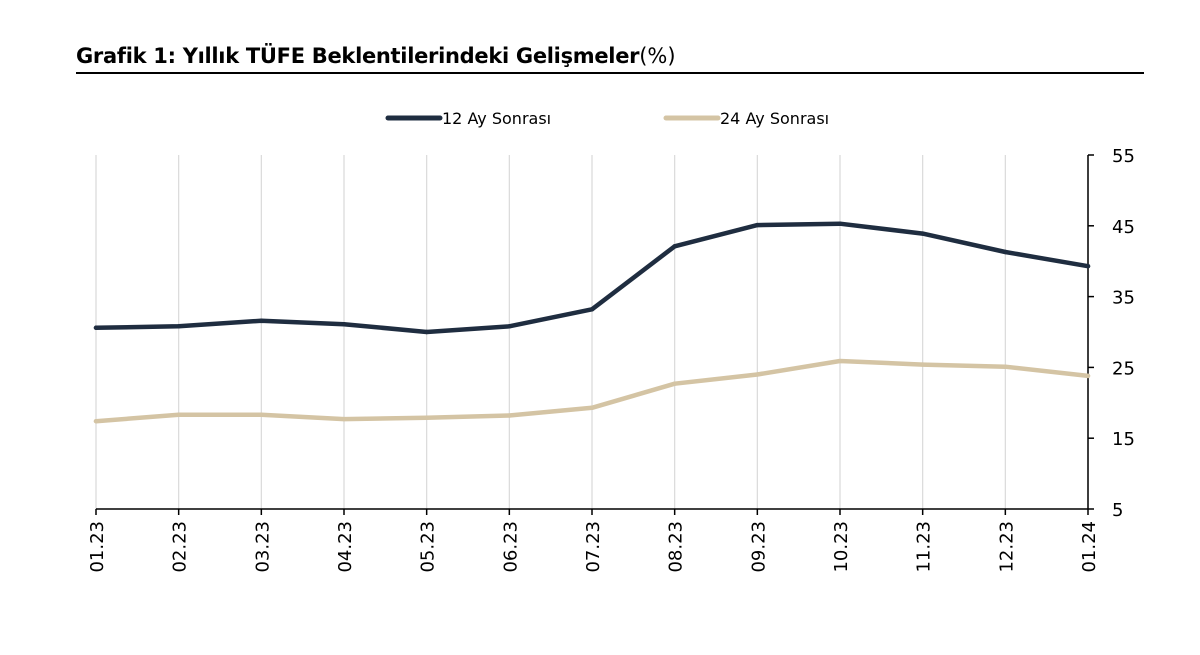  What do you see at coordinates (510, 547) in the screenshot?
I see `x-tick-label: 06.23` at bounding box center [510, 547].